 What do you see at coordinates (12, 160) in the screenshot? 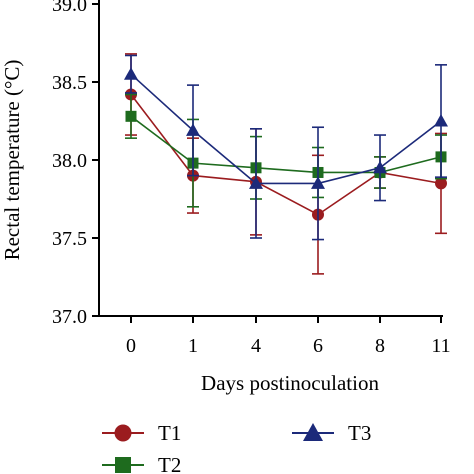
I see `y-axis-label: Rectal temperature (°C)` at bounding box center [12, 160].